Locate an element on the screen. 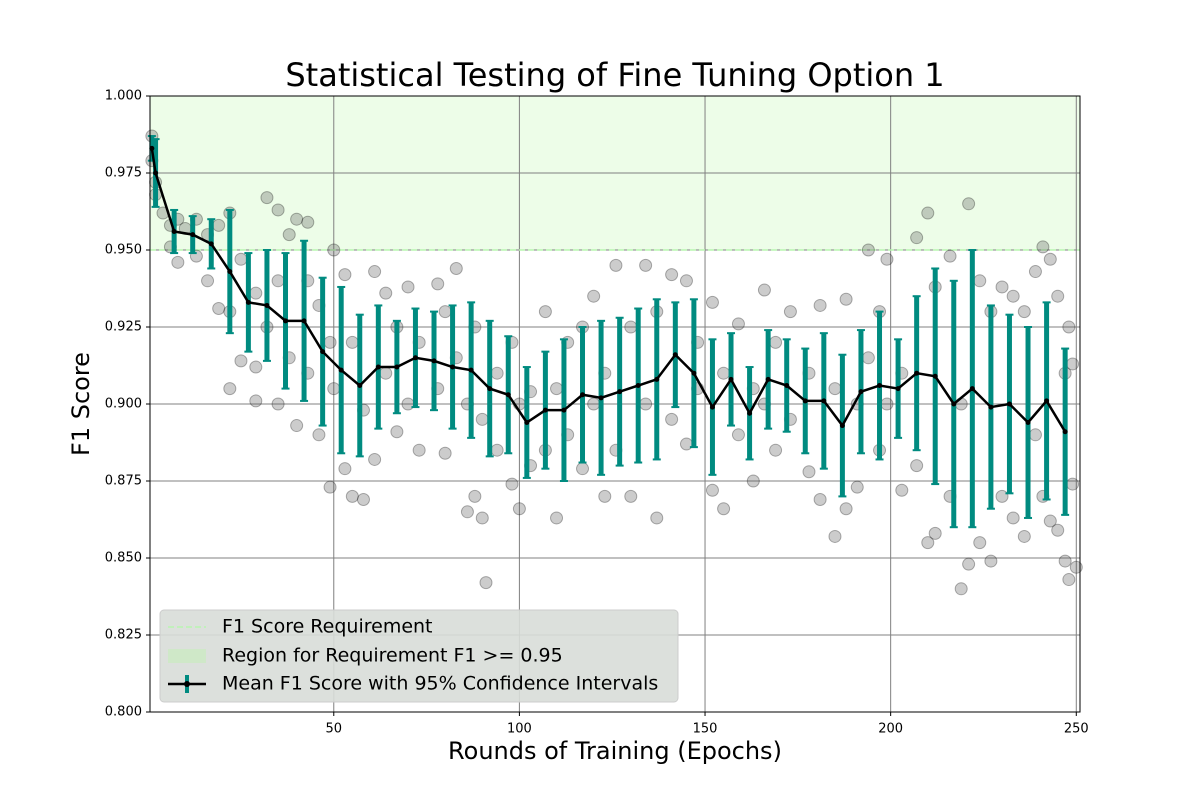 The image size is (1200, 800). legend-swatch is located at coordinates (187, 684).